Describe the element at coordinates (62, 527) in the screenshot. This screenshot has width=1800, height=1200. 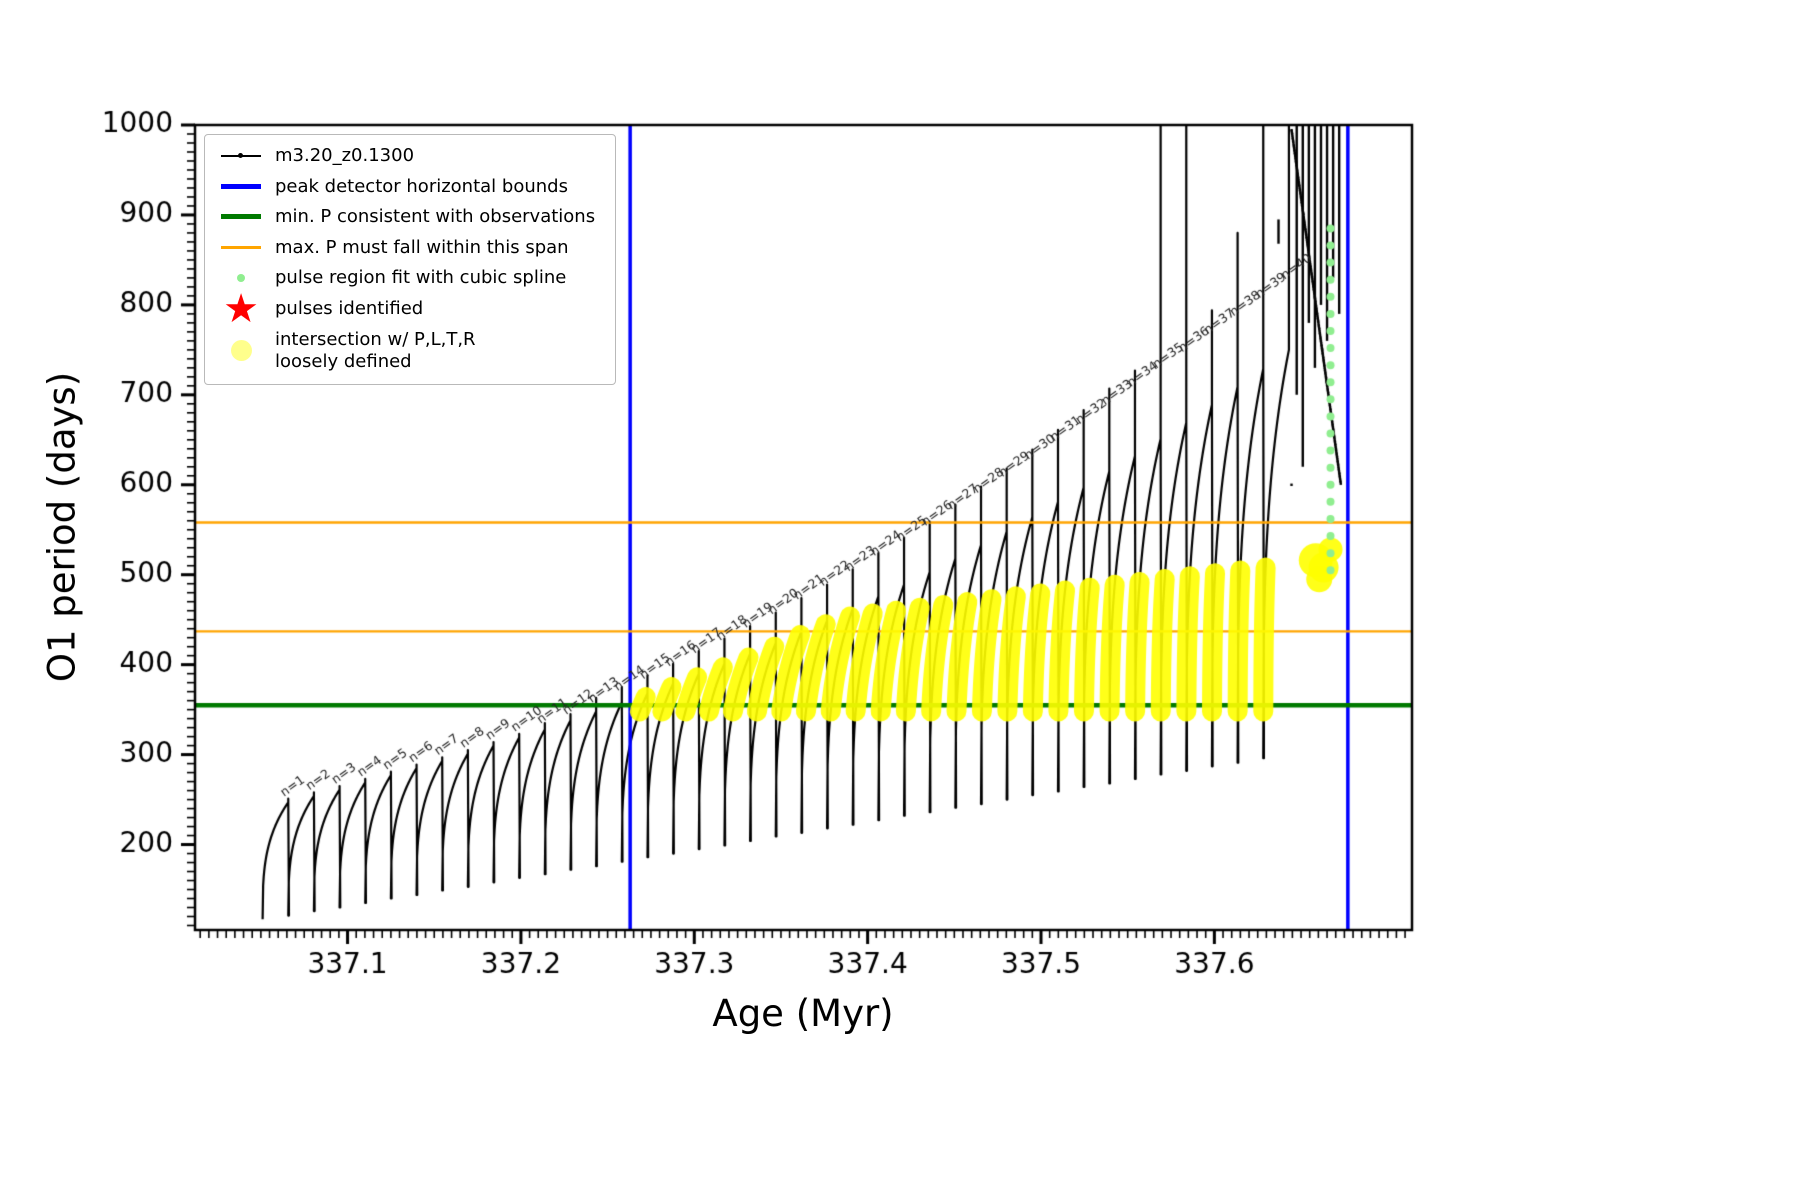
I see `y-axis-label: O1 period (days)` at that location.